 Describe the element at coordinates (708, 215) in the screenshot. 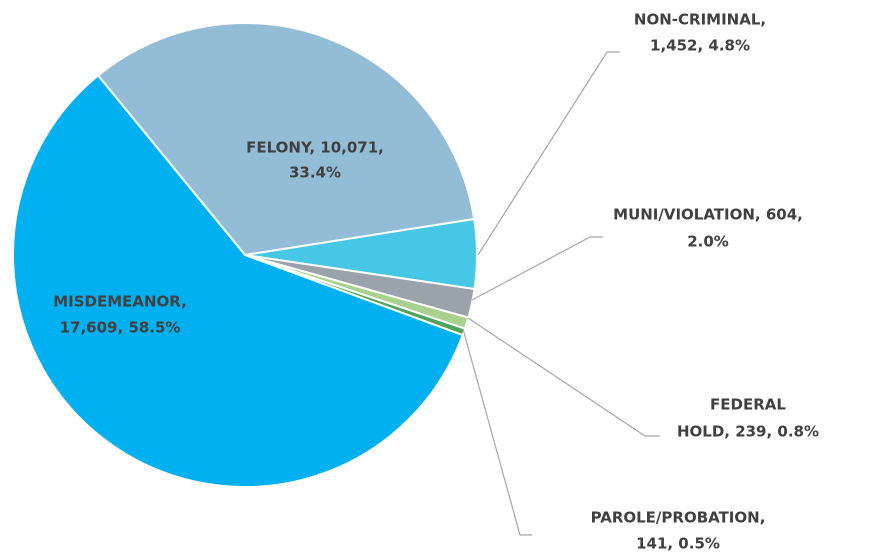

I see `data-label: MUNI/VIOLATION, 604,` at that location.